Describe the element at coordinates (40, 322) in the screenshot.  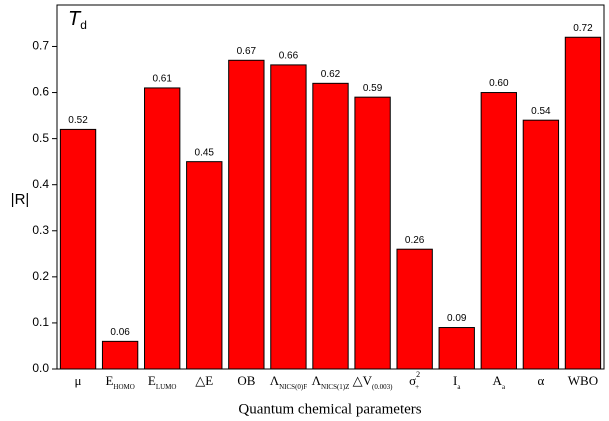
I see `y-tick-label: 0.1` at that location.